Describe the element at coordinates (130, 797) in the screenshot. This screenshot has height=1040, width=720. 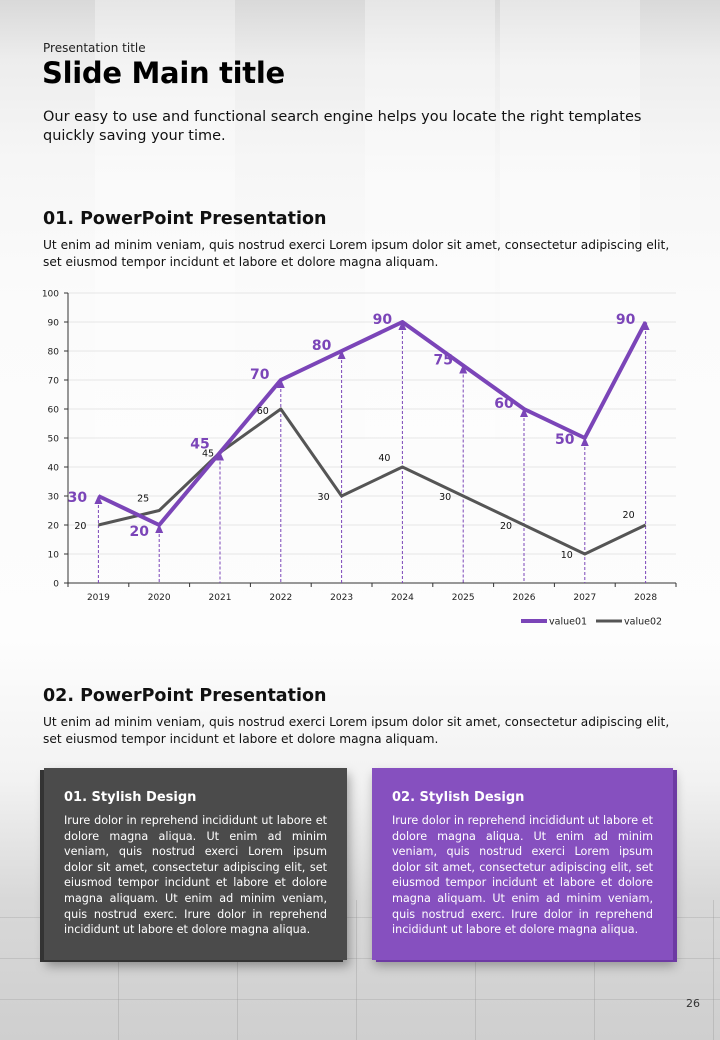
I see `box1-title: 01. Stylish Design` at that location.